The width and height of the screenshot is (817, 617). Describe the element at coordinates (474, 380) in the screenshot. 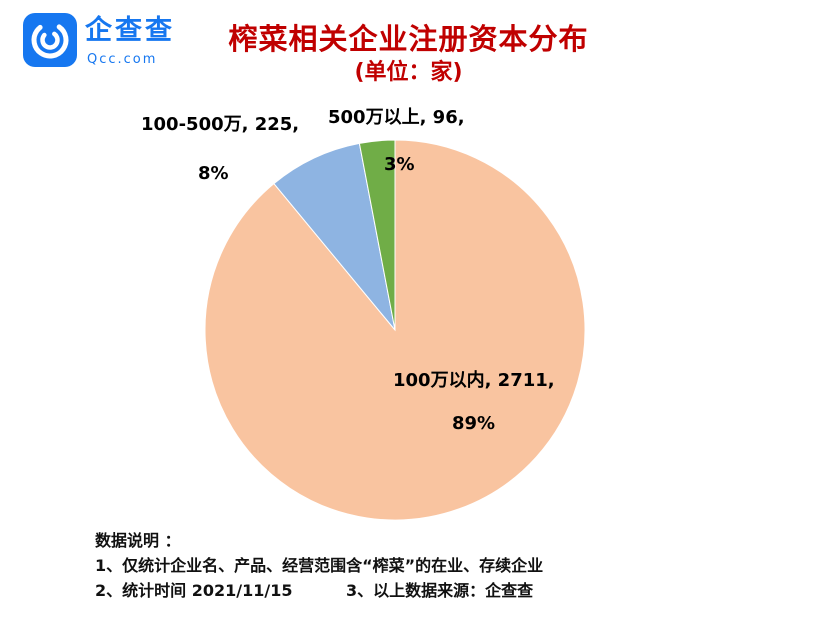

I see `pie-label-under-100: 100万以内, 2711,` at that location.